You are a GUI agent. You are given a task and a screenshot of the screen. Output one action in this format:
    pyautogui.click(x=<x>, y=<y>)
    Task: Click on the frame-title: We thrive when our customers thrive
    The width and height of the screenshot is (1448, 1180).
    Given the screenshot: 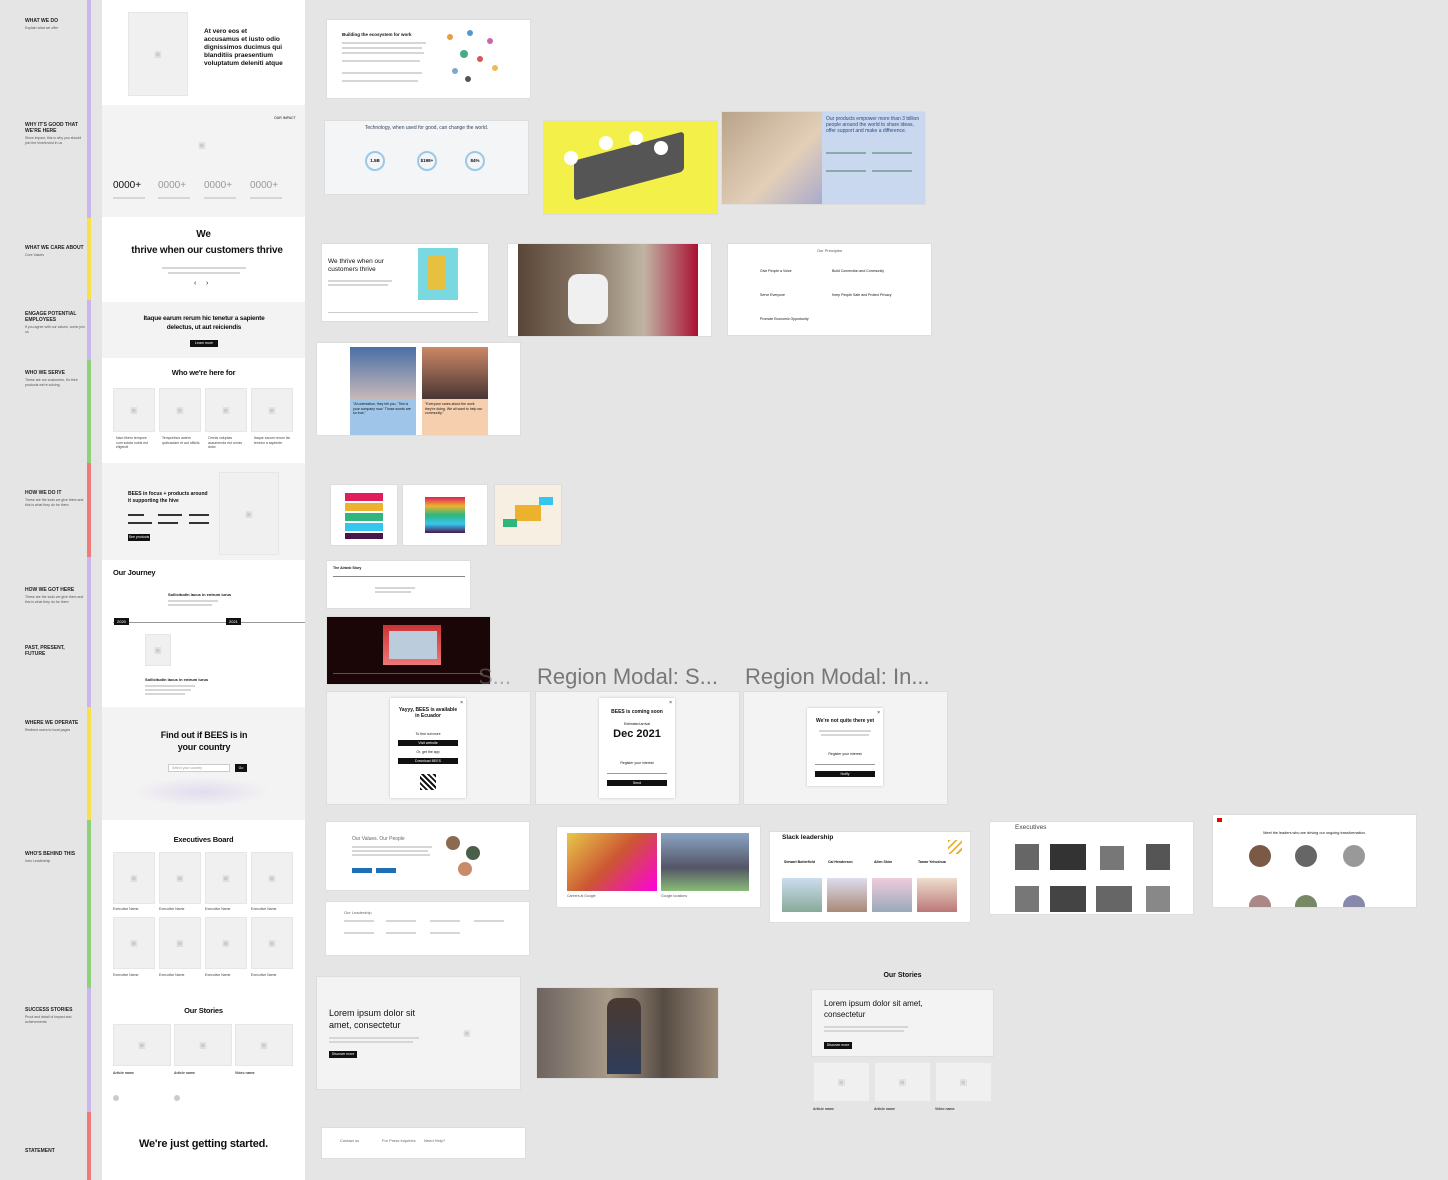 What is the action you would take?
    pyautogui.click(x=356, y=265)
    